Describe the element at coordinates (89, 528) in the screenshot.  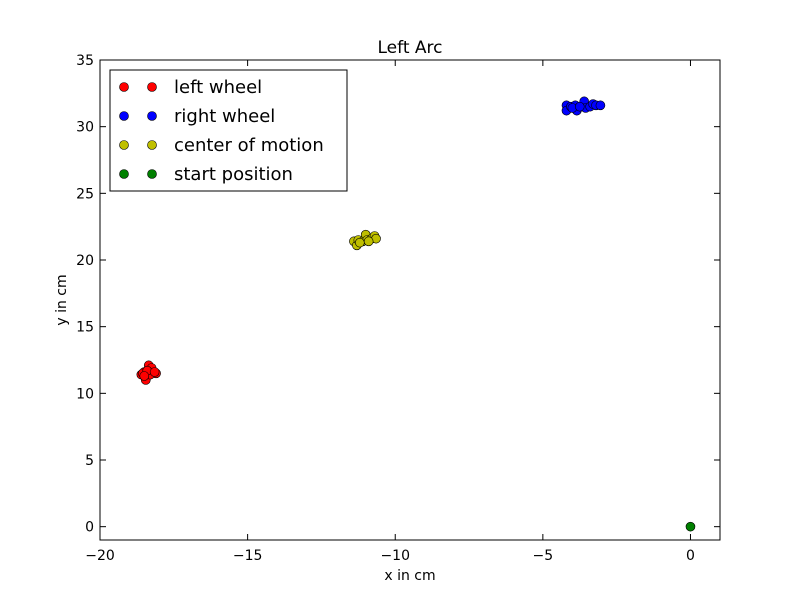
I see `y-tick-label: 0` at that location.